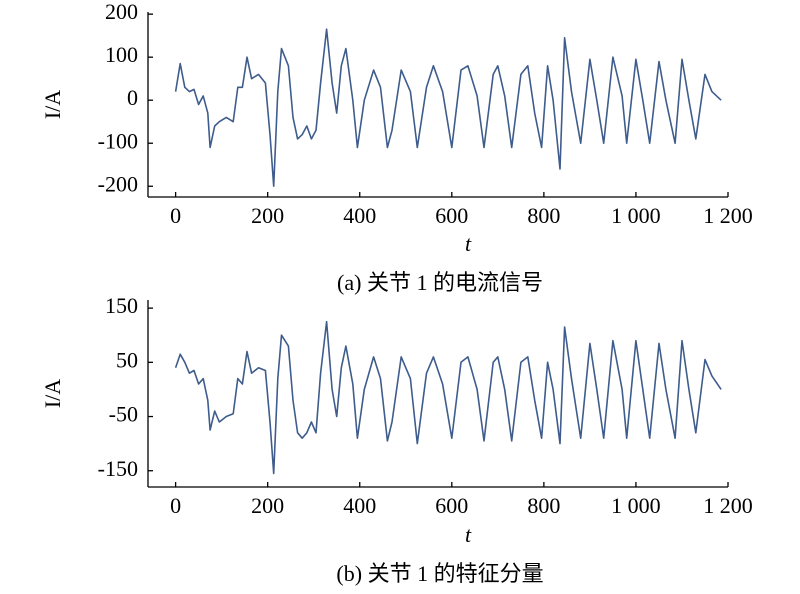 The width and height of the screenshot is (800, 594). I want to click on y-tick-label: -200, so click(118, 183).